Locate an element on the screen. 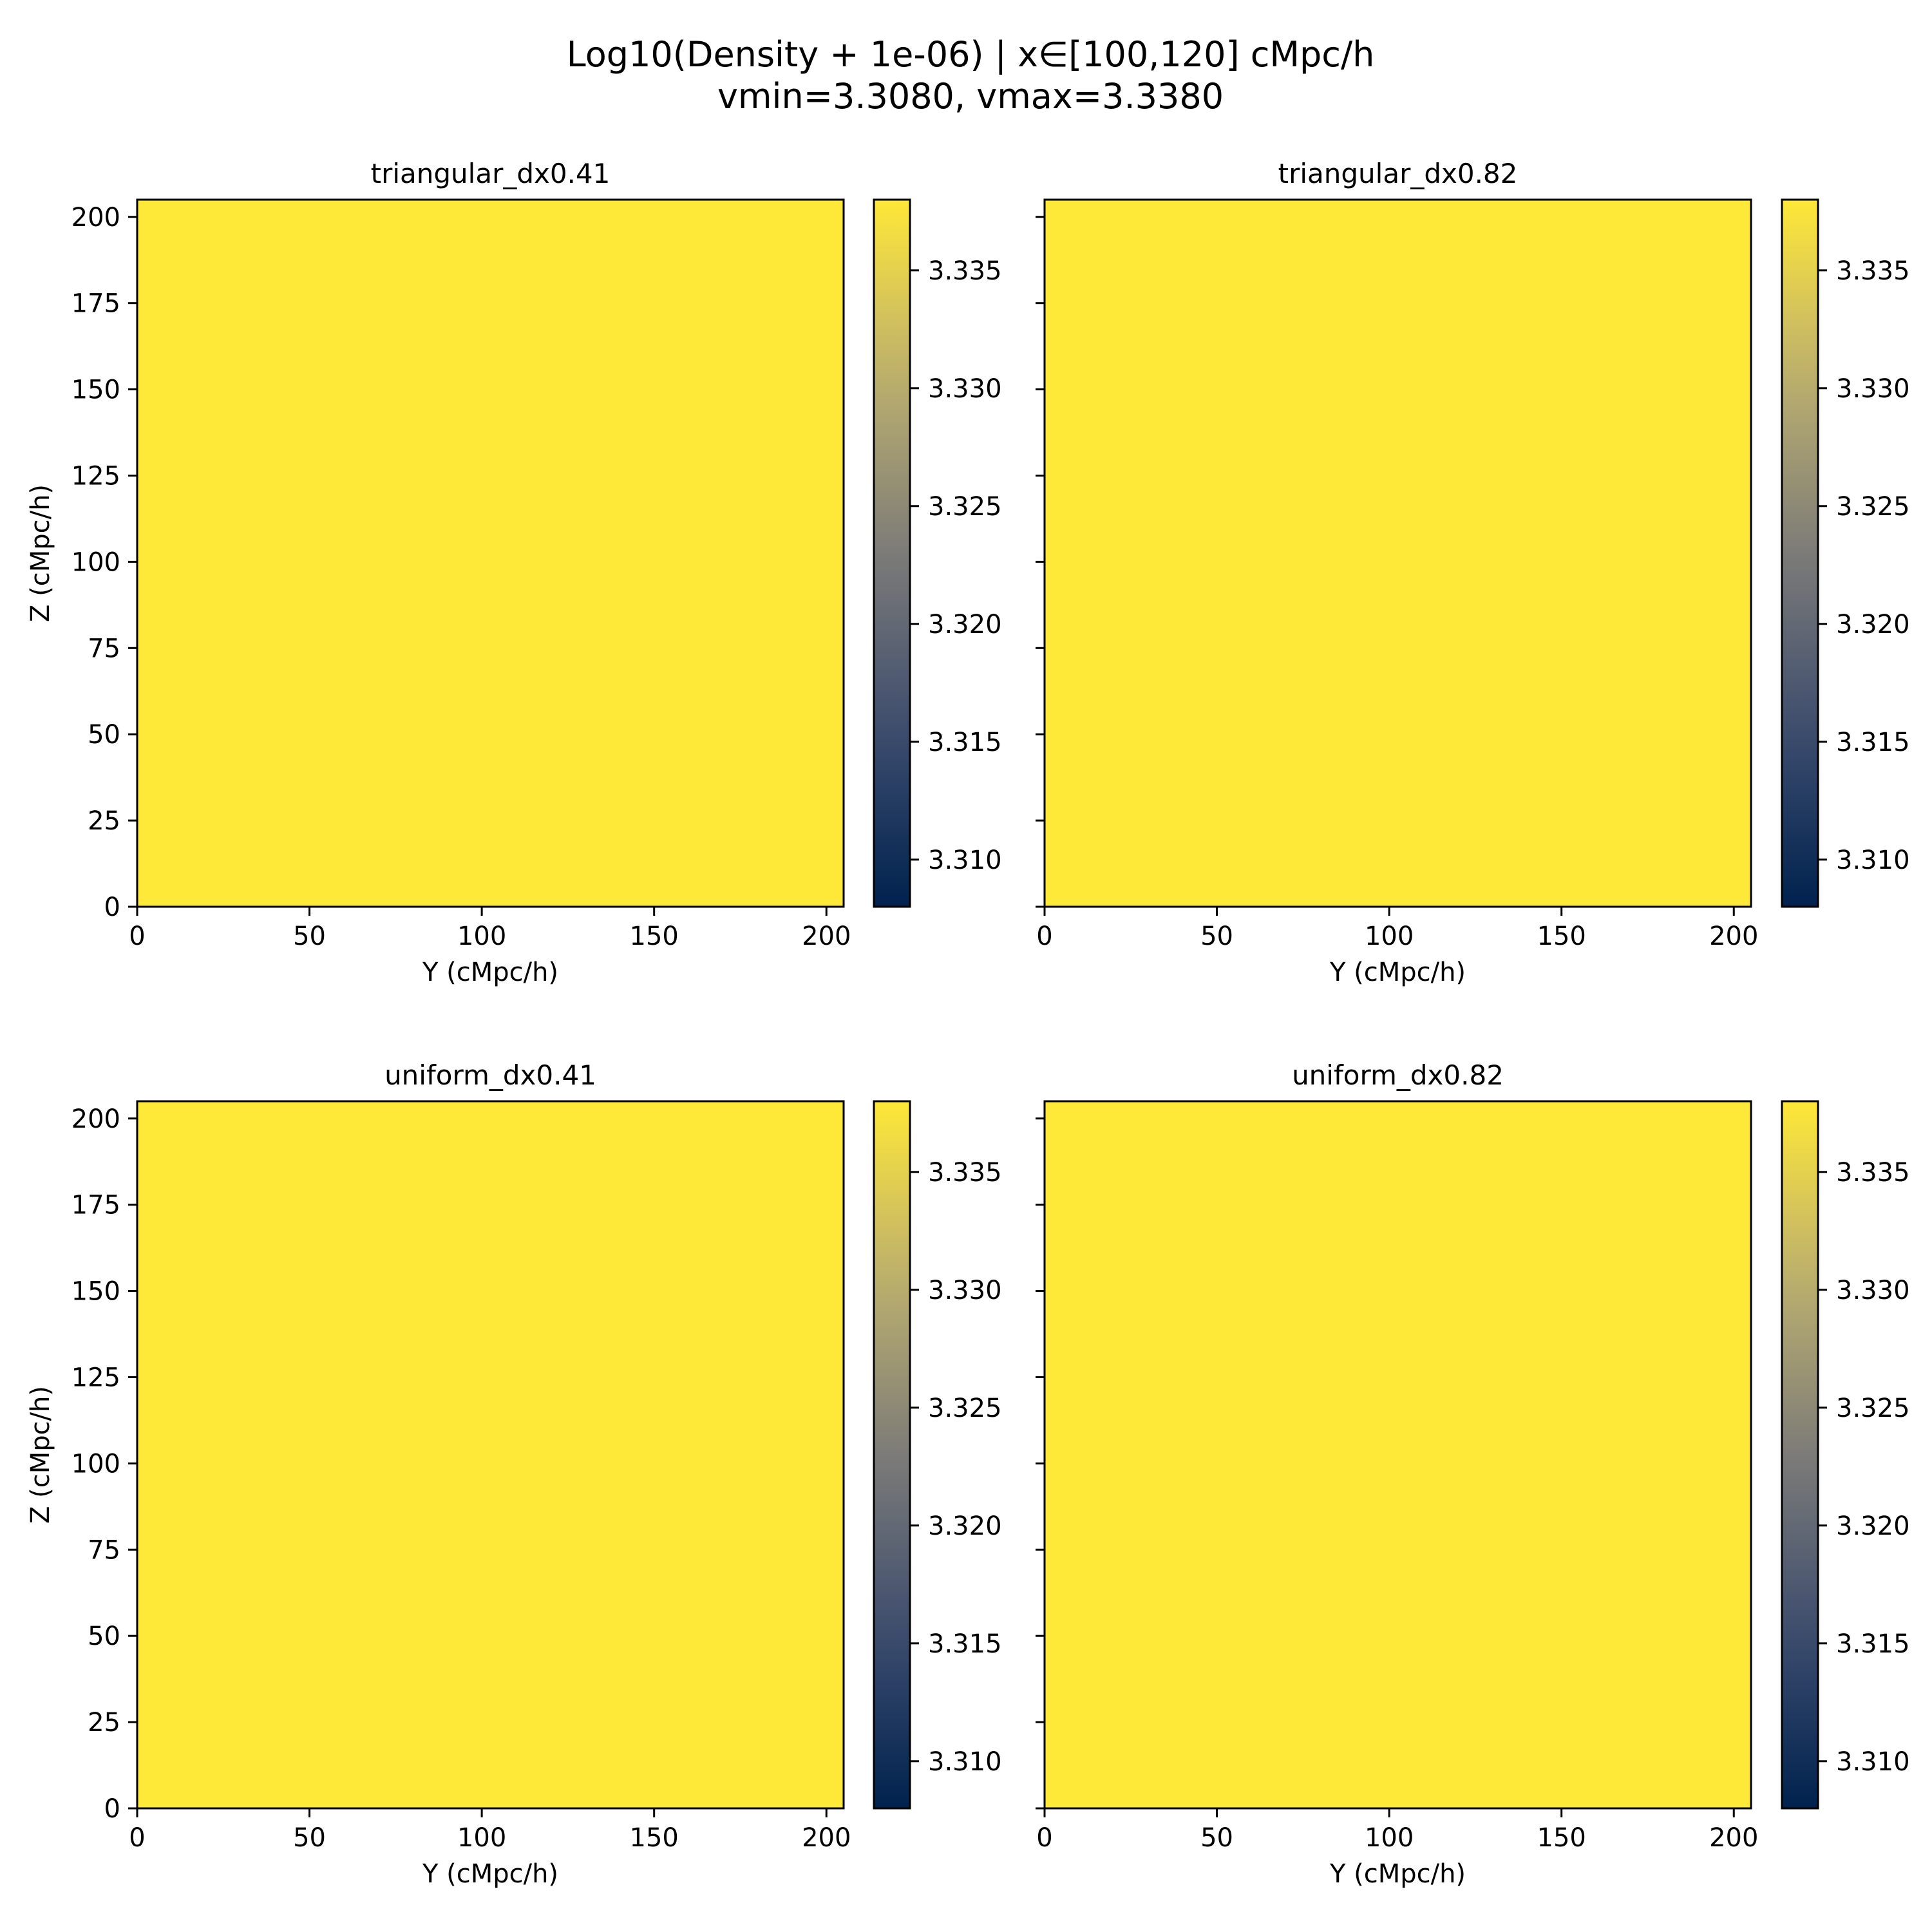 Image resolution: width=1932 pixels, height=1932 pixels. panel-title: triangular_dx0.41 is located at coordinates (491, 174).